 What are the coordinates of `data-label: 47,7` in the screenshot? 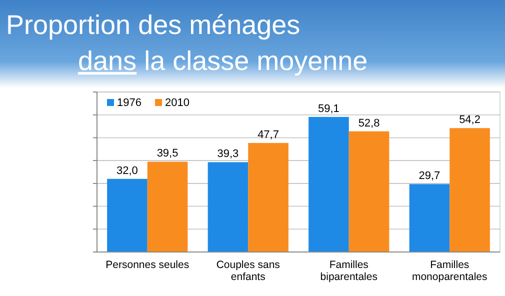 It's located at (268, 134).